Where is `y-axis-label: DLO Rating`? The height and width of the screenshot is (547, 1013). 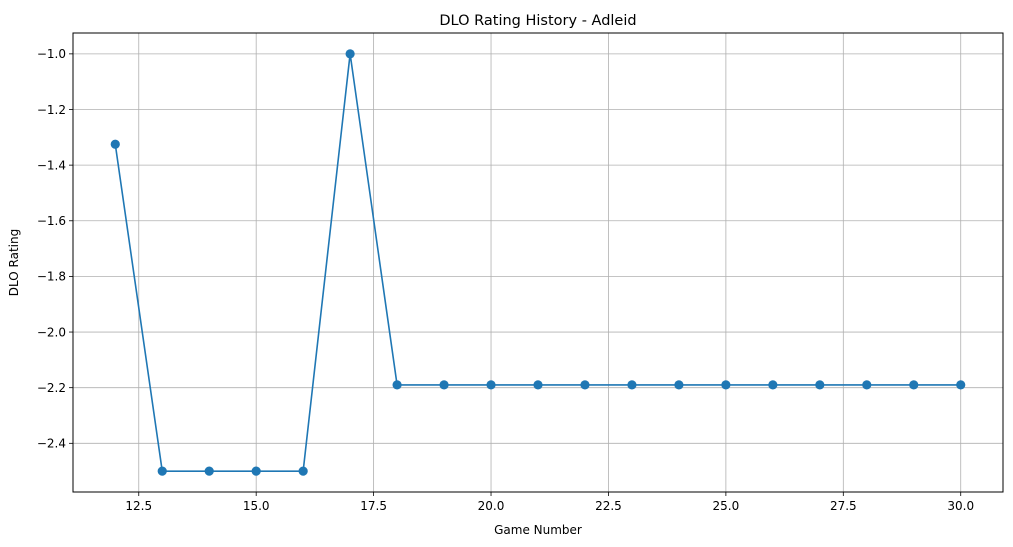 y-axis-label: DLO Rating is located at coordinates (14, 262).